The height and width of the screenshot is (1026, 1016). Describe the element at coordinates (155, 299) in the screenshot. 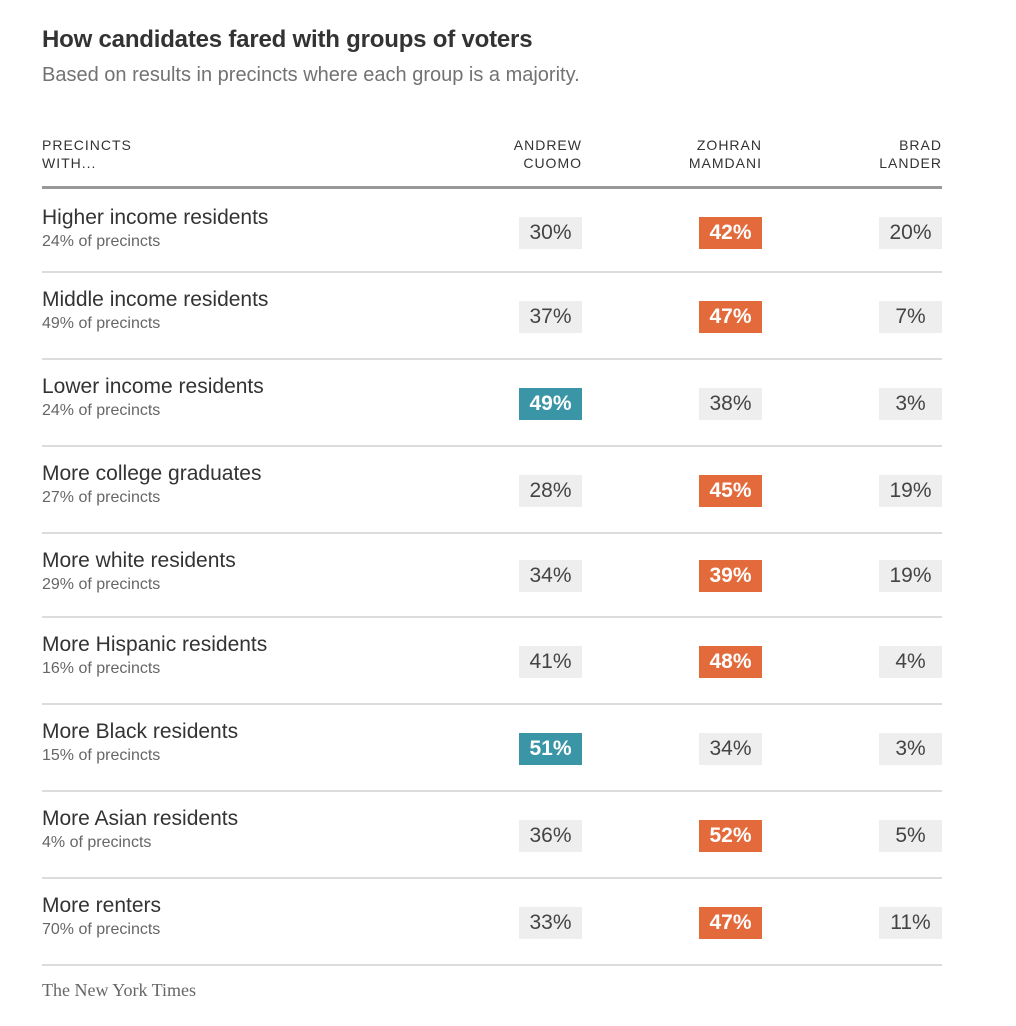

I see `group-name: Middle income residents` at that location.